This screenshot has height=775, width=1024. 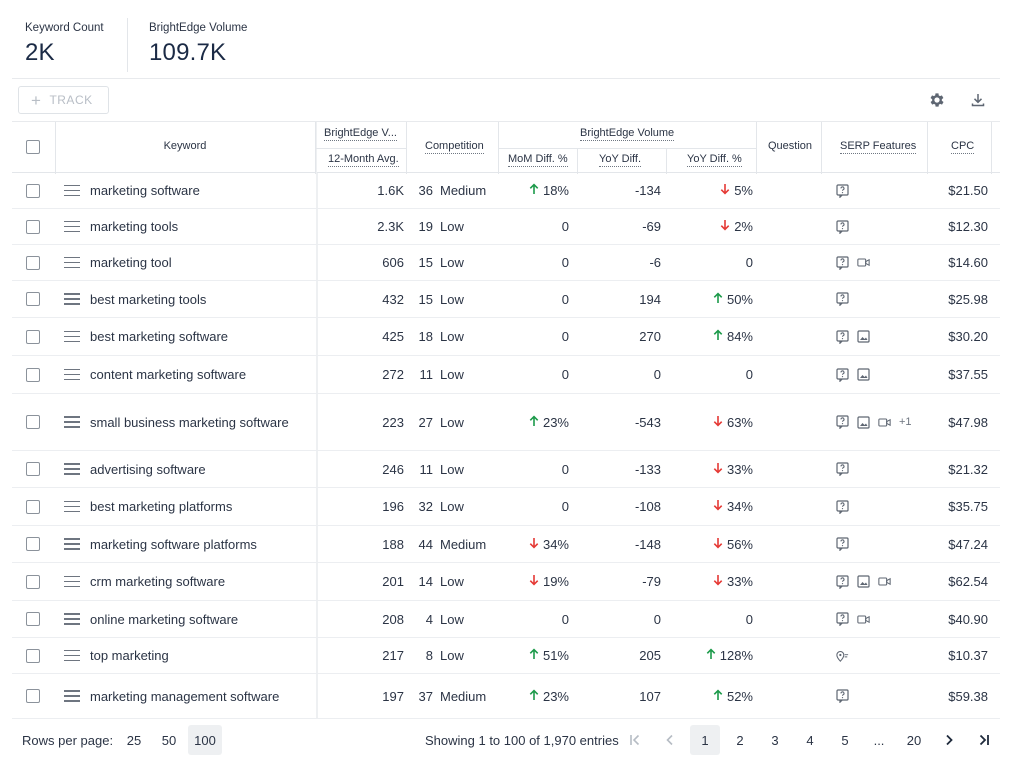 I want to click on question-header: Question, so click(x=790, y=146).